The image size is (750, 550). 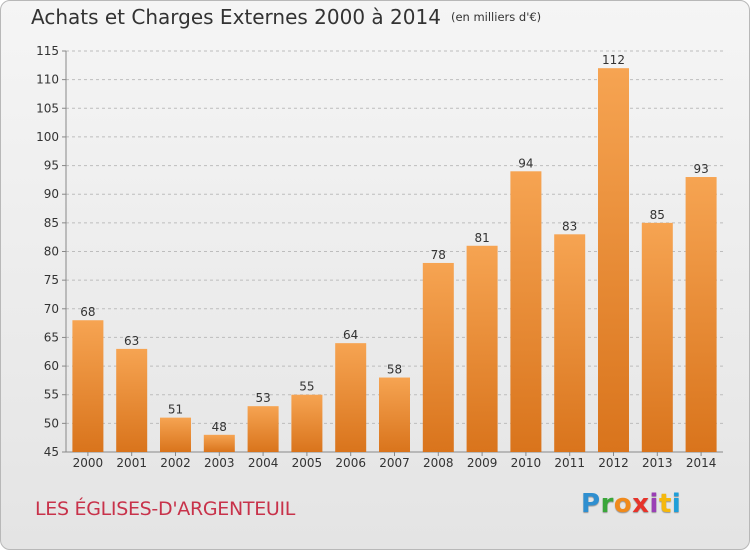 What do you see at coordinates (496, 17) in the screenshot?
I see `unit-note: (en milliers d'€)` at bounding box center [496, 17].